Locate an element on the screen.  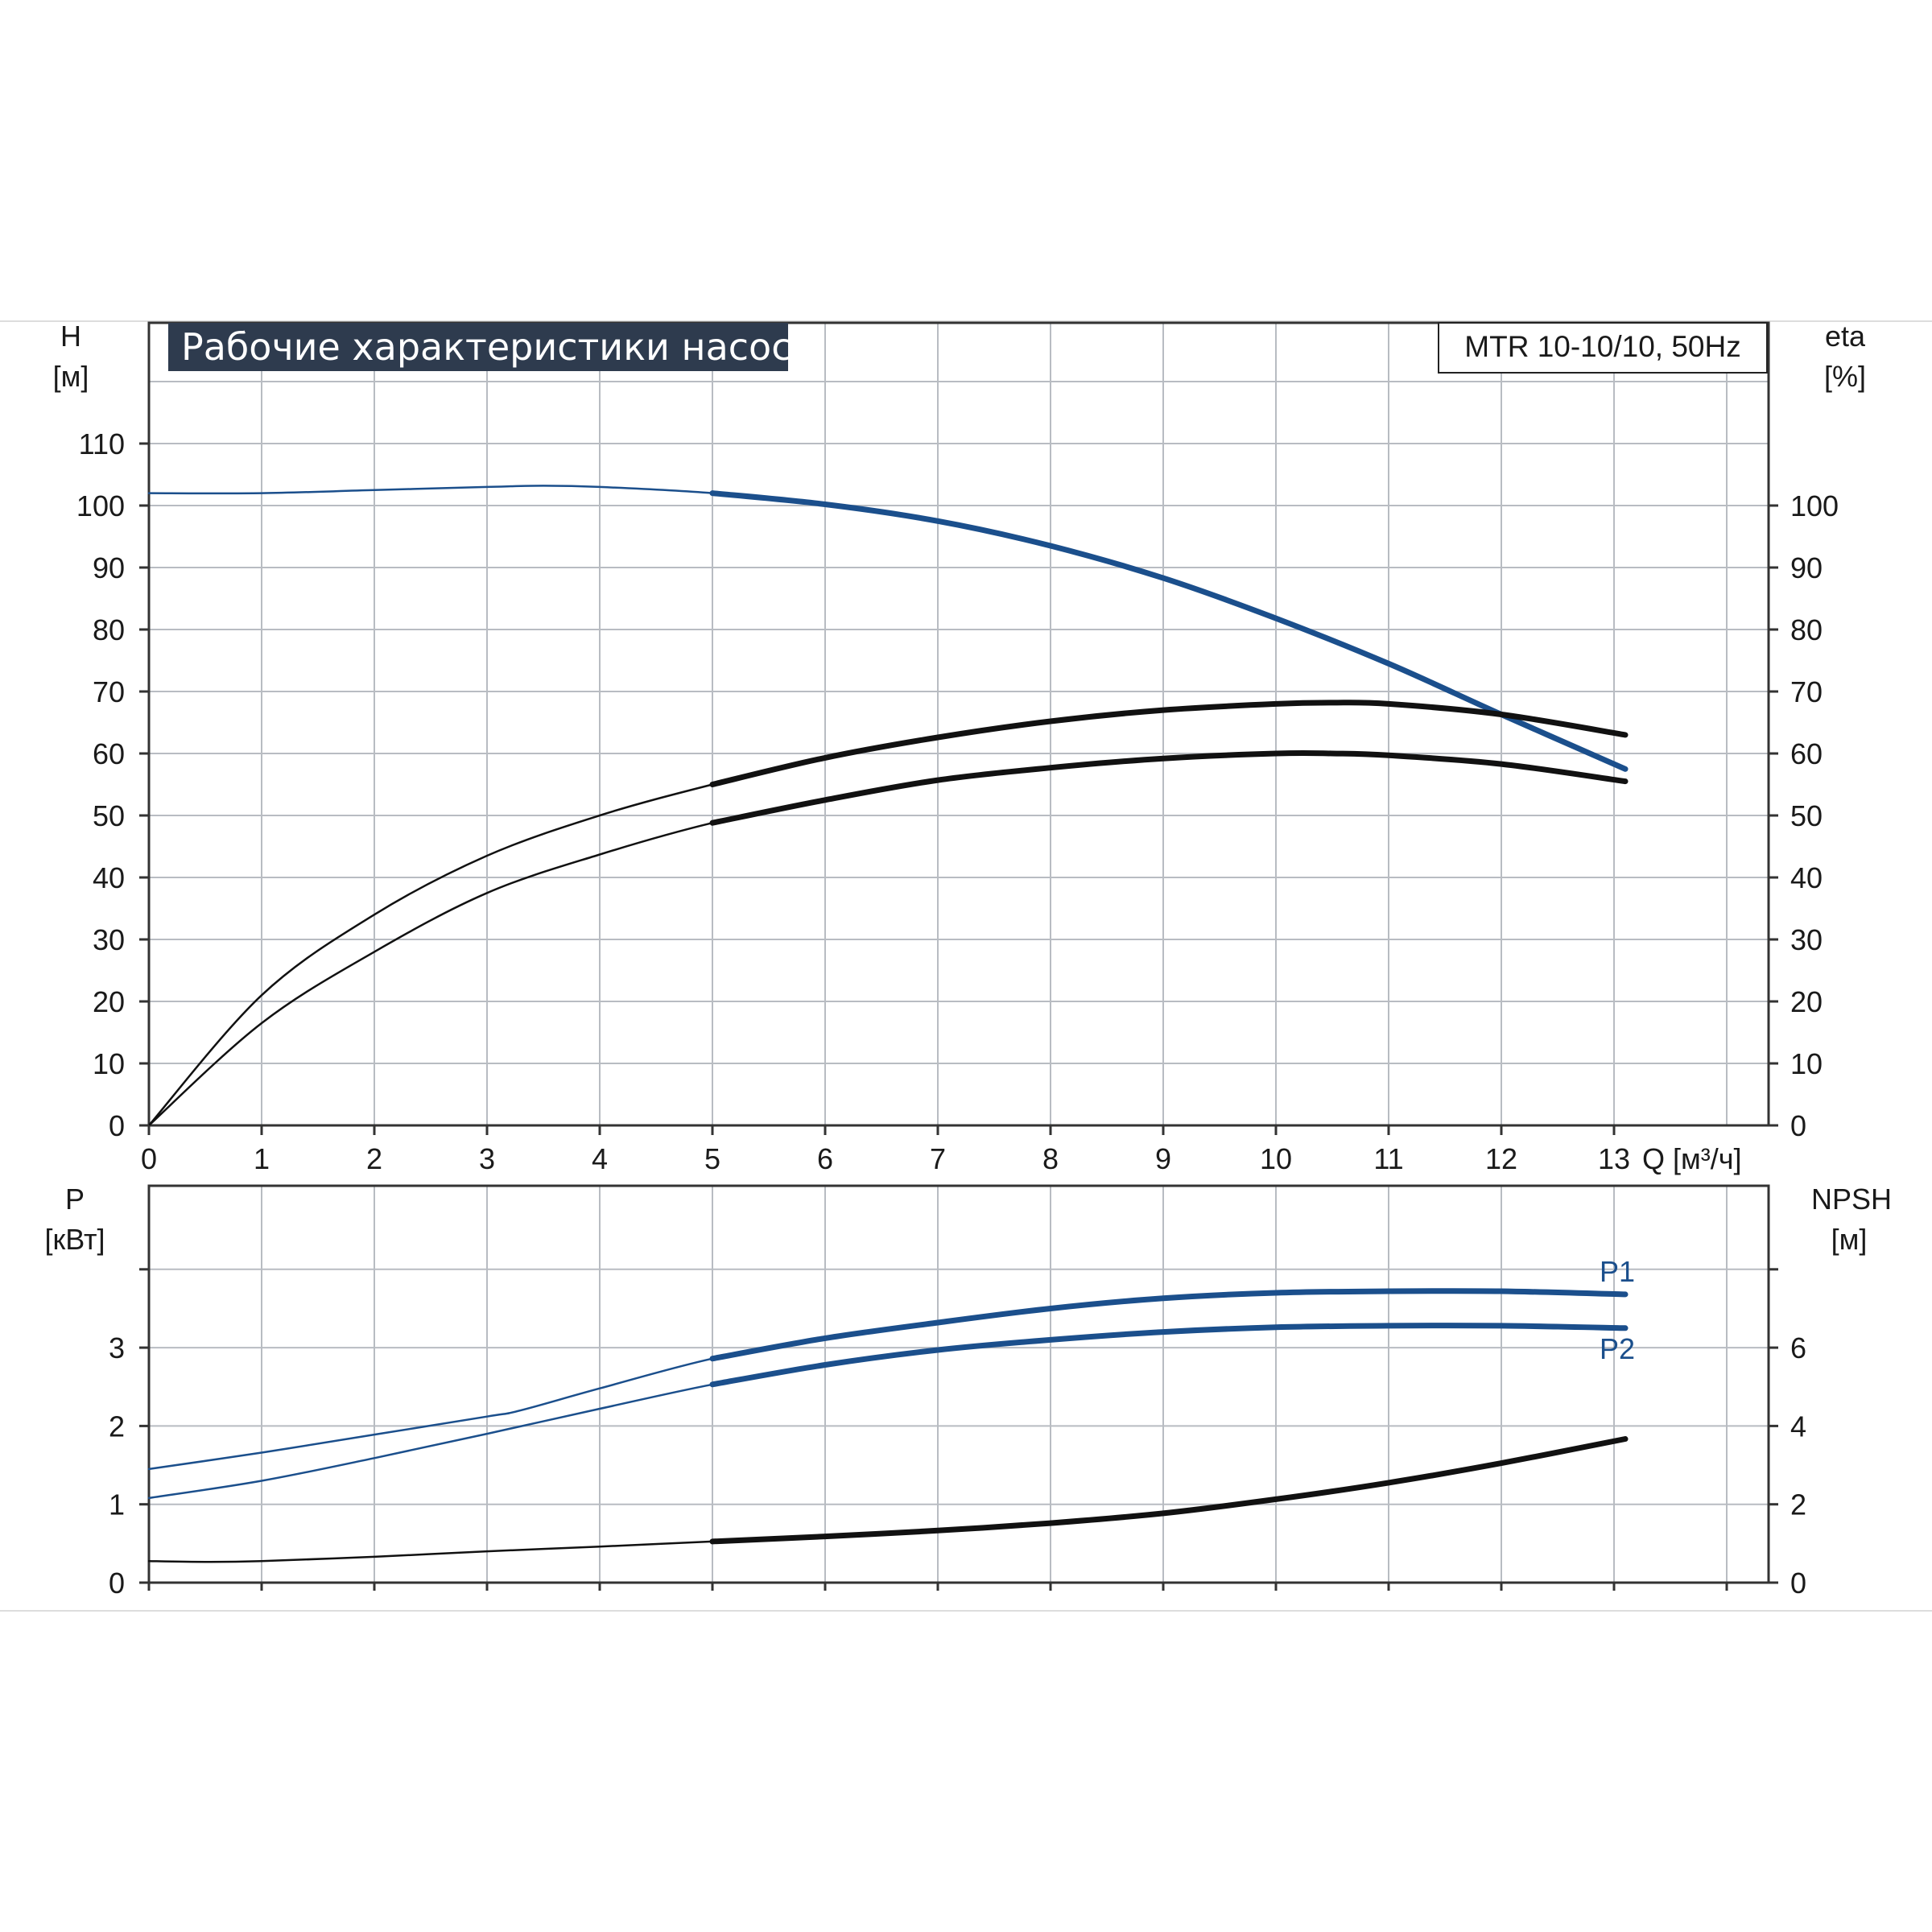
y-tick-label-left: 10 is located at coordinates (109, 1063).